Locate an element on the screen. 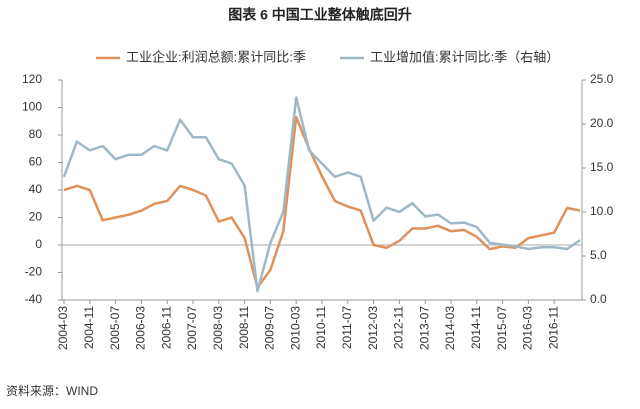  y-tick-label: -40 is located at coordinates (34, 299).